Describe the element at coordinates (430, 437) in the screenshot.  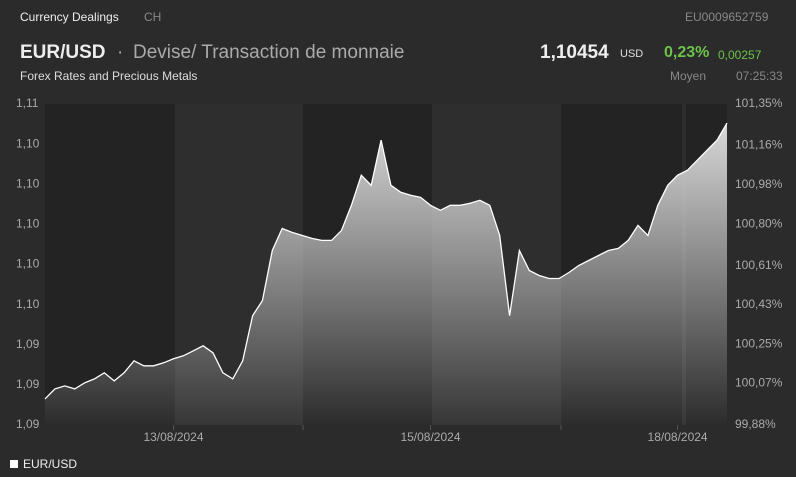
I see `x-tick-label: 15/08/2024` at that location.